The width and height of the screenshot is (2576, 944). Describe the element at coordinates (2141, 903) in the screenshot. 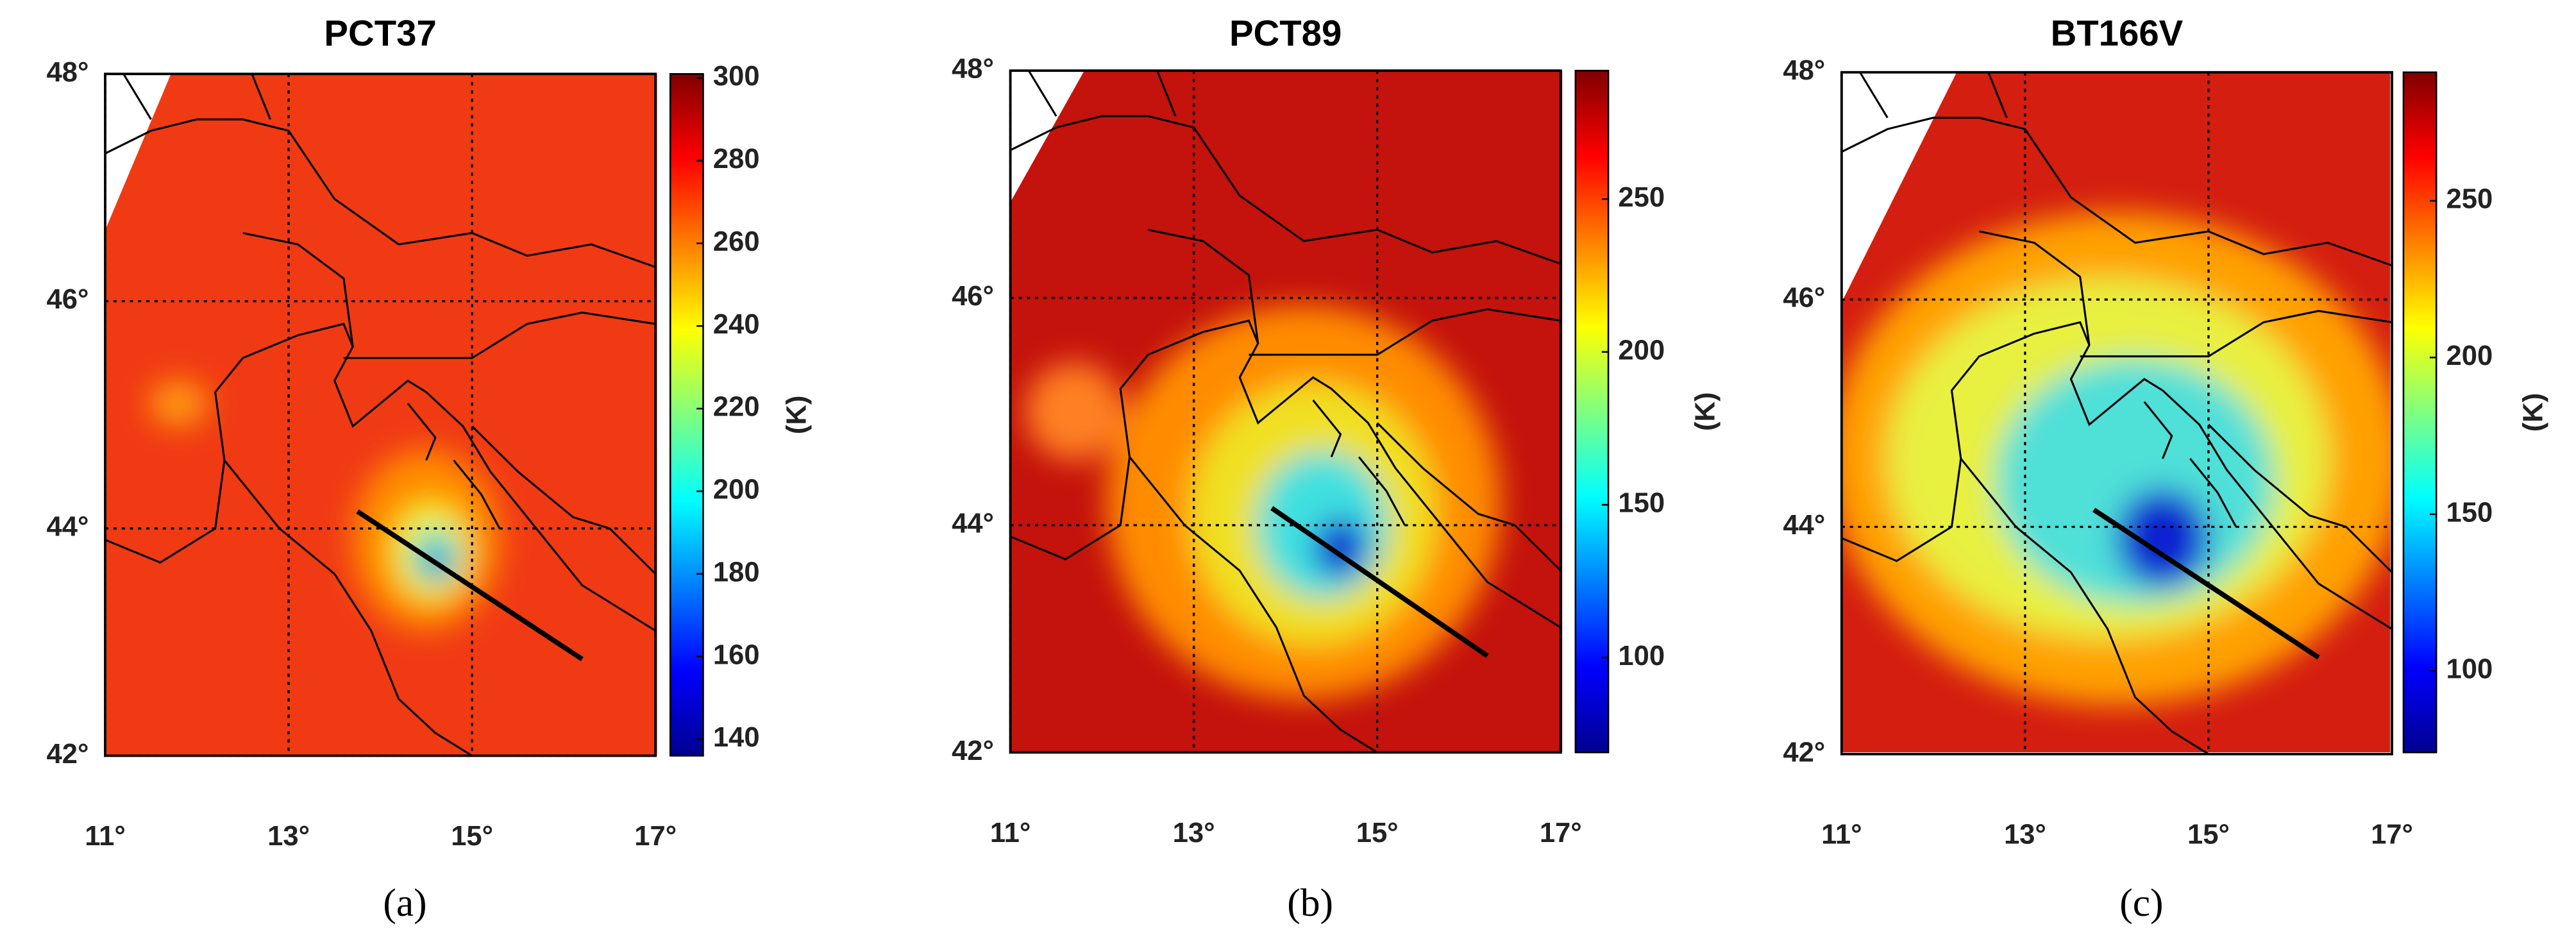

I see `panel-caption: (c)` at that location.